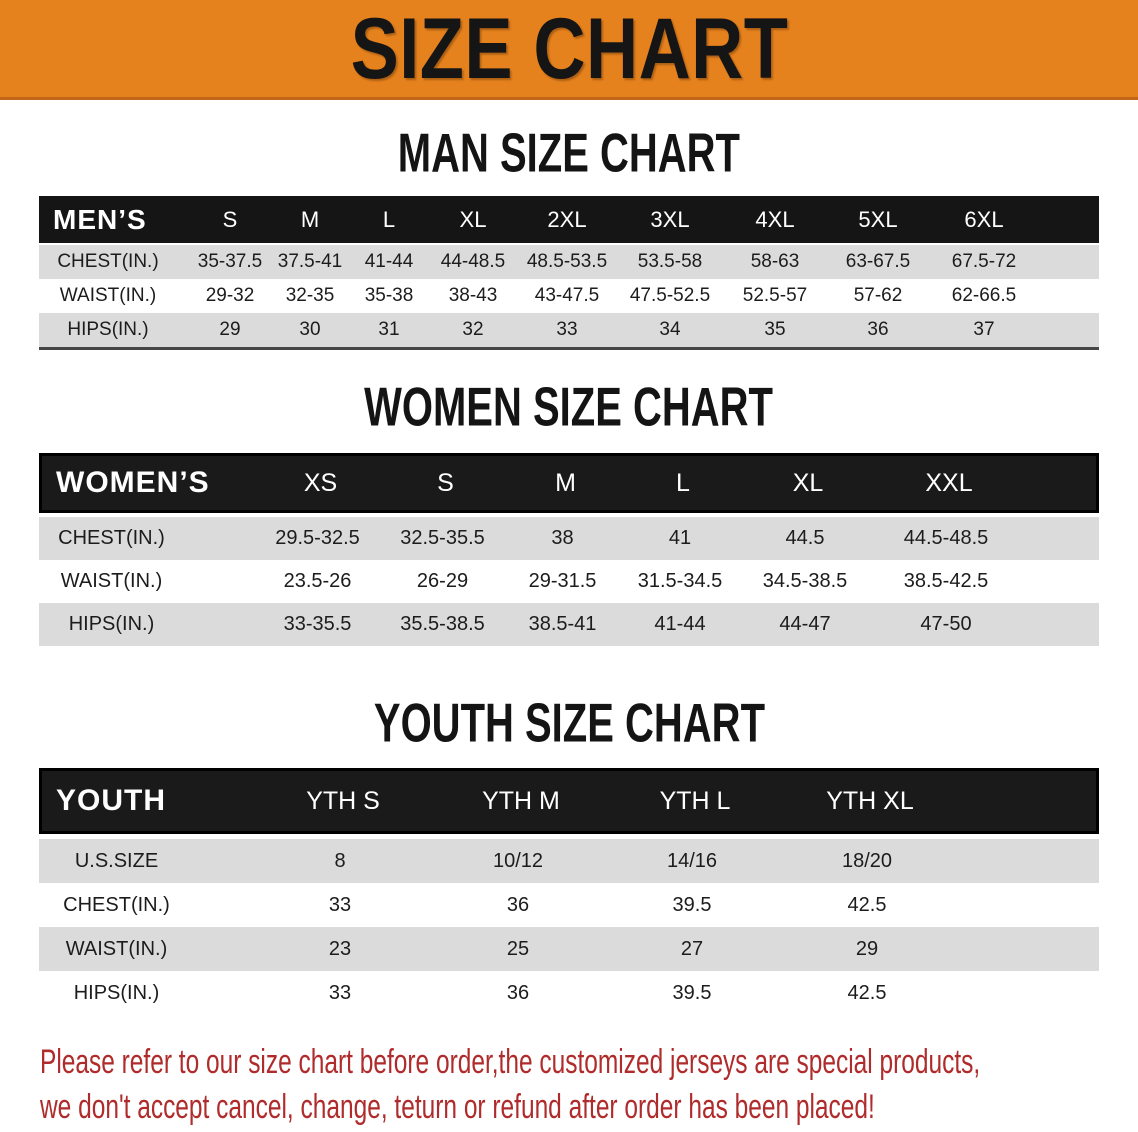  I want to click on measurement-value: 58-63, so click(775, 261).